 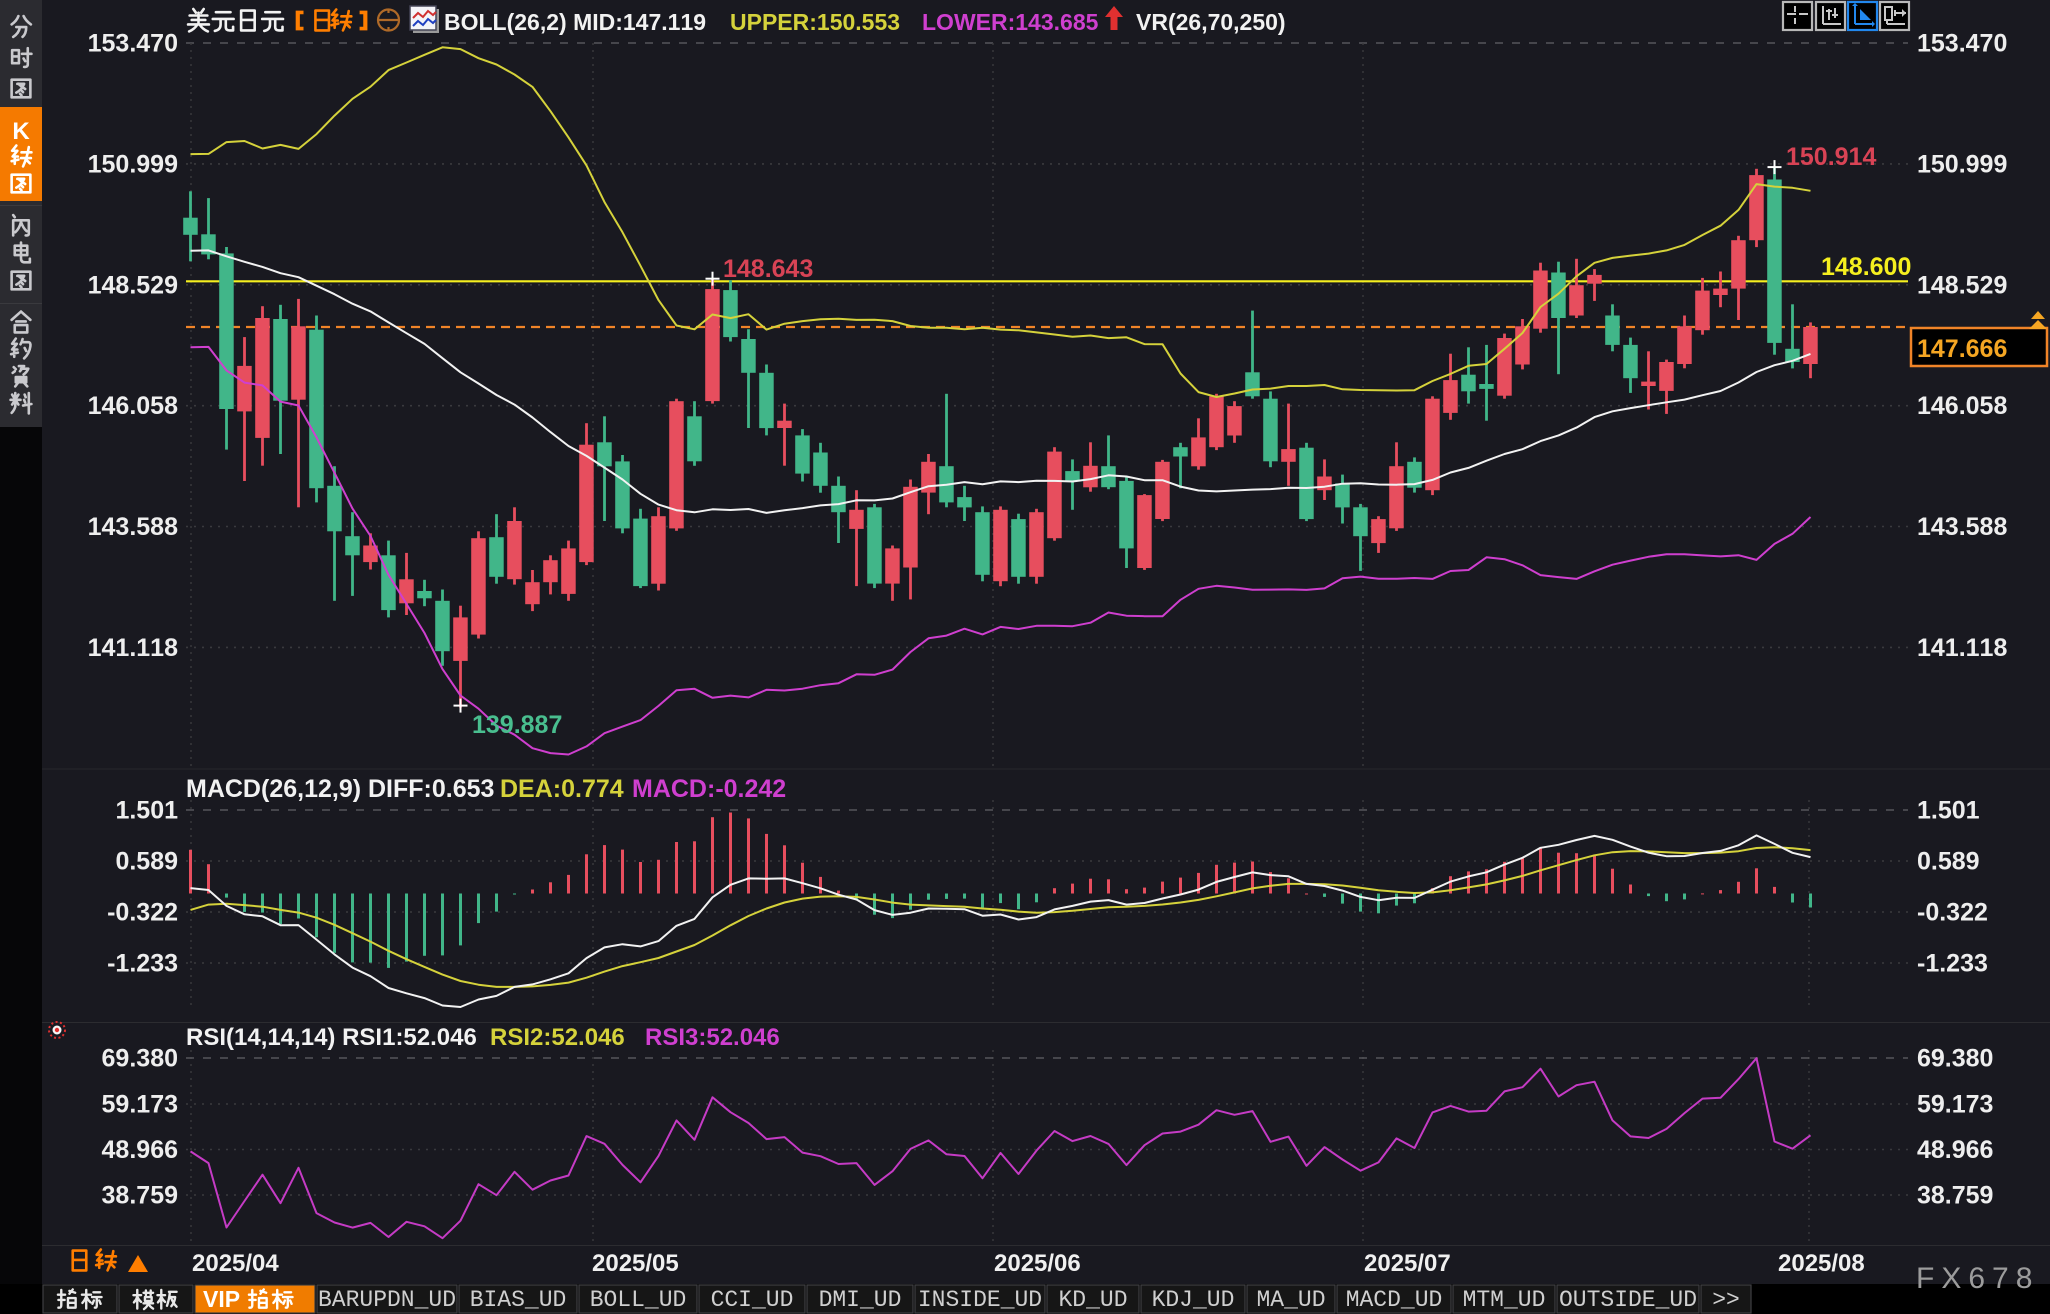 I want to click on svg-text: DMI_UD, so click(x=860, y=1300).